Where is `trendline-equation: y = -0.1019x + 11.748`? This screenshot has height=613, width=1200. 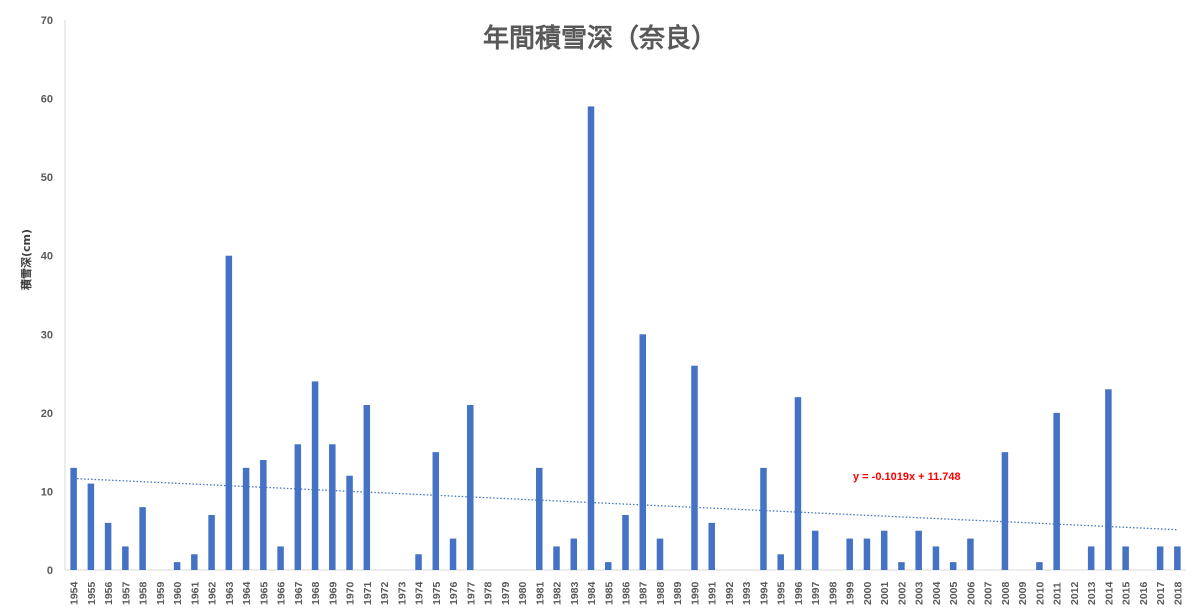
trendline-equation: y = -0.1019x + 11.748 is located at coordinates (907, 477).